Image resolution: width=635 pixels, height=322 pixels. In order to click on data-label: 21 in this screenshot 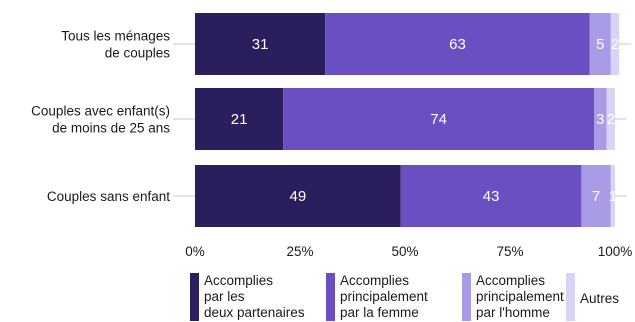, I will do `click(239, 119)`.